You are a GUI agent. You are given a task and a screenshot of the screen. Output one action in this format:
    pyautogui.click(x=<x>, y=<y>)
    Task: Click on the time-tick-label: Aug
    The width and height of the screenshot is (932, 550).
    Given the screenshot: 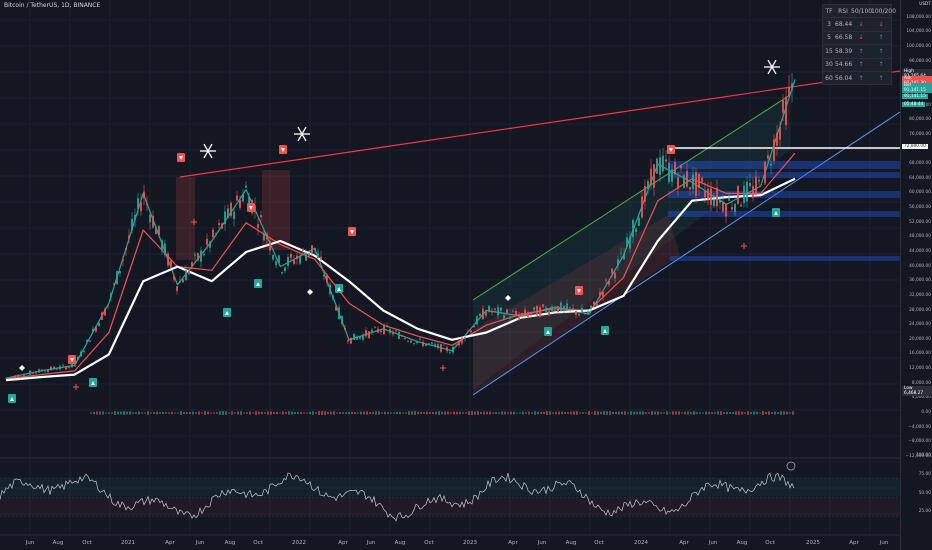 What is the action you would take?
    pyautogui.click(x=571, y=543)
    